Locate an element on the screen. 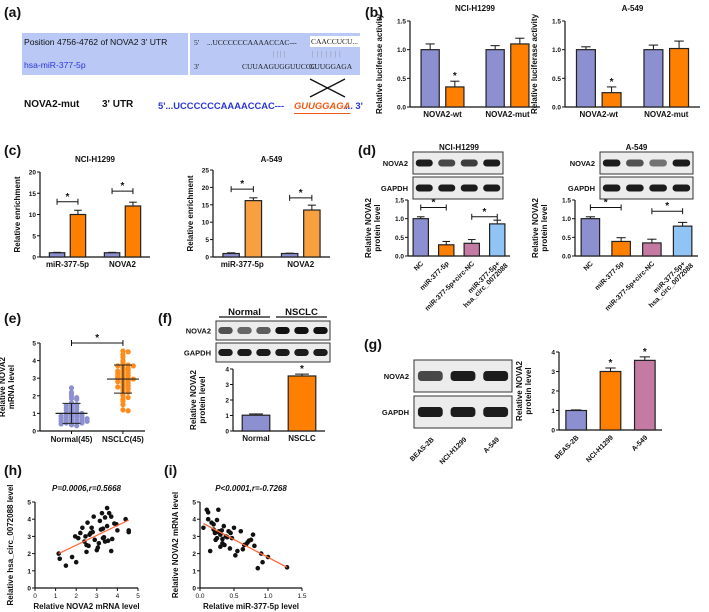 The height and width of the screenshot is (612, 709). pairing-lines-2: ||||||| is located at coordinates (328, 53).